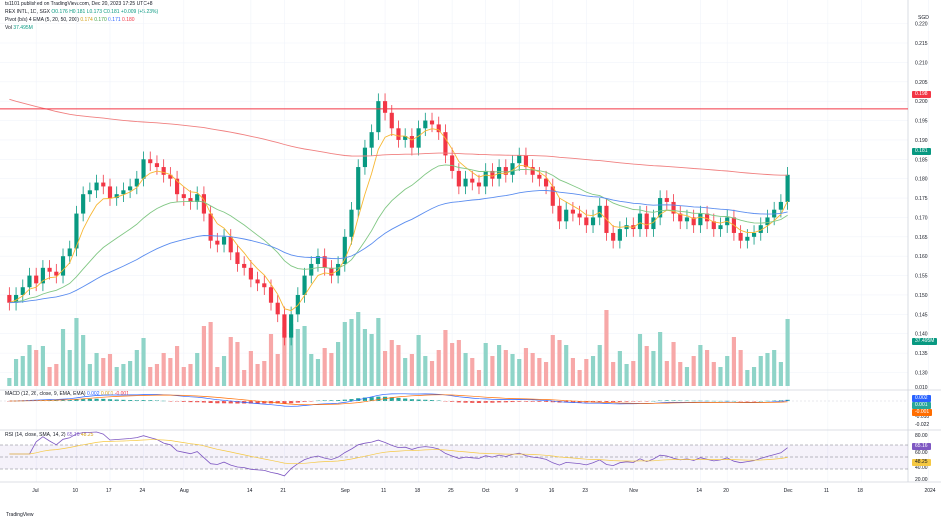 This screenshot has height=520, width=941. What do you see at coordinates (8, 28) in the screenshot?
I see `vol-label: Vol` at bounding box center [8, 28].